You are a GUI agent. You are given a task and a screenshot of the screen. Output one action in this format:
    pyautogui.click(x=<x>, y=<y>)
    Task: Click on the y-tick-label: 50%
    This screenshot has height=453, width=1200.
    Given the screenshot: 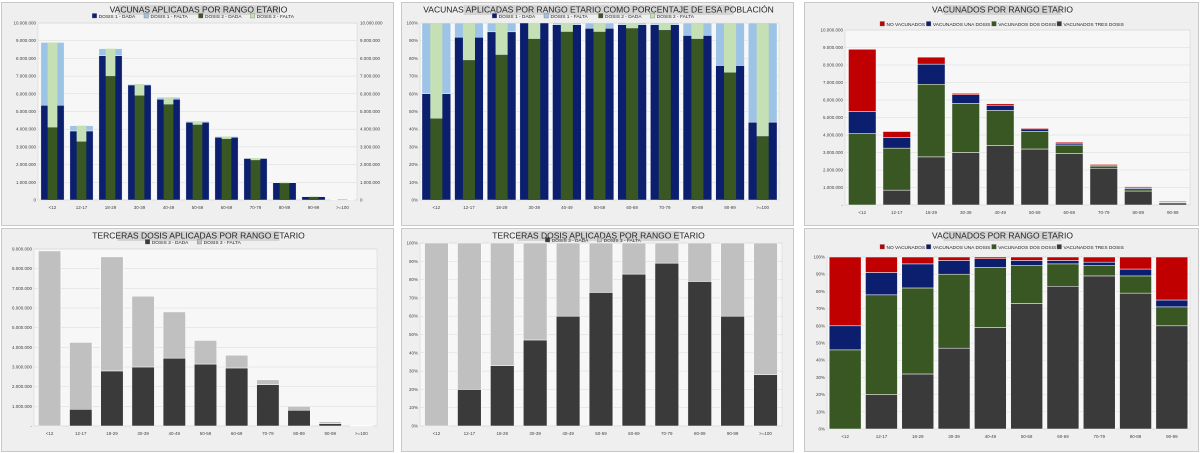 What is the action you would take?
    pyautogui.click(x=413, y=334)
    